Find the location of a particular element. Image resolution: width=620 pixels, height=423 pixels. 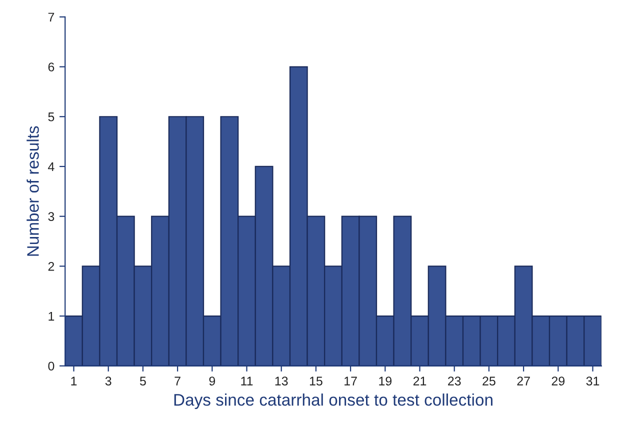

y-tick-label: 4 is located at coordinates (51, 167).